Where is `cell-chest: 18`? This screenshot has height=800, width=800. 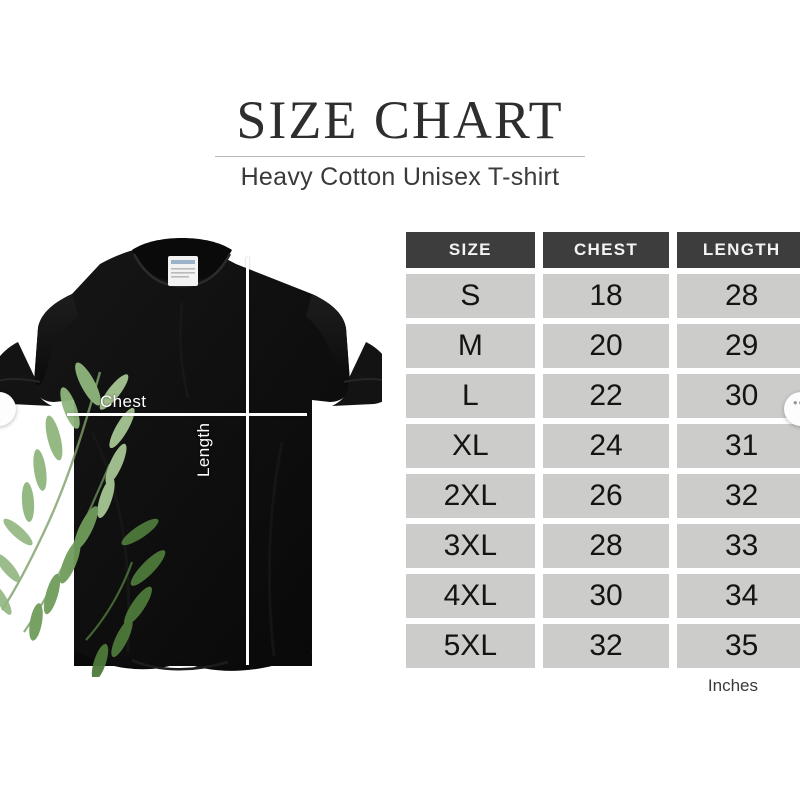 cell-chest: 18 is located at coordinates (606, 296).